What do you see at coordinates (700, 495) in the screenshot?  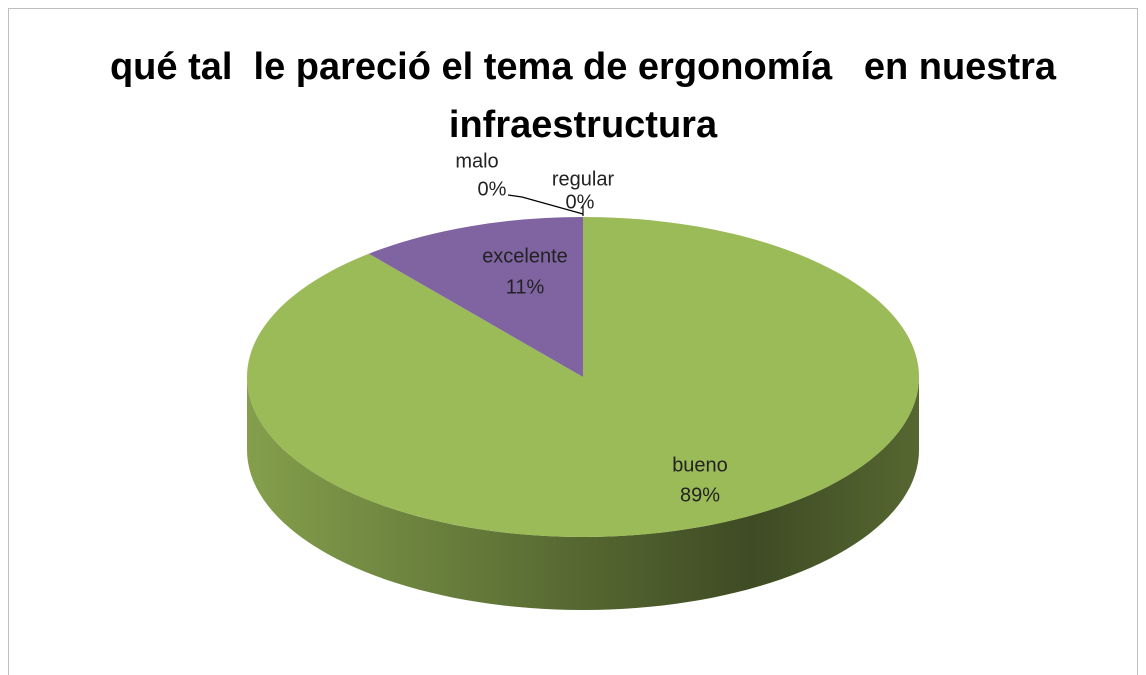 I see `data-label-value: 89%` at bounding box center [700, 495].